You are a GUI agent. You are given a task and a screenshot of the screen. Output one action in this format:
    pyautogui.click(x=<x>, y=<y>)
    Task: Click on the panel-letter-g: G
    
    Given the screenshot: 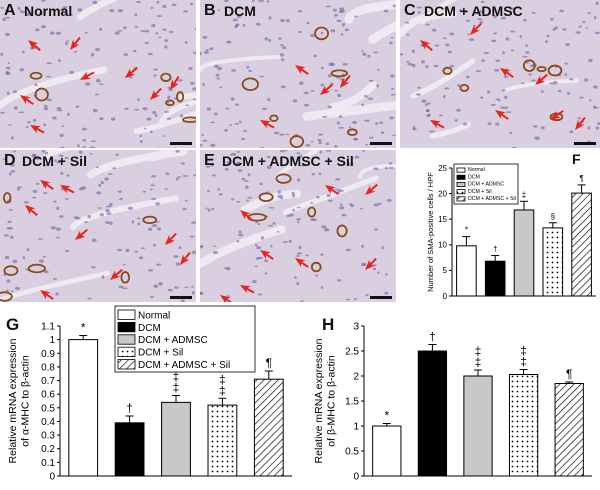 What is the action you would take?
    pyautogui.click(x=12, y=324)
    